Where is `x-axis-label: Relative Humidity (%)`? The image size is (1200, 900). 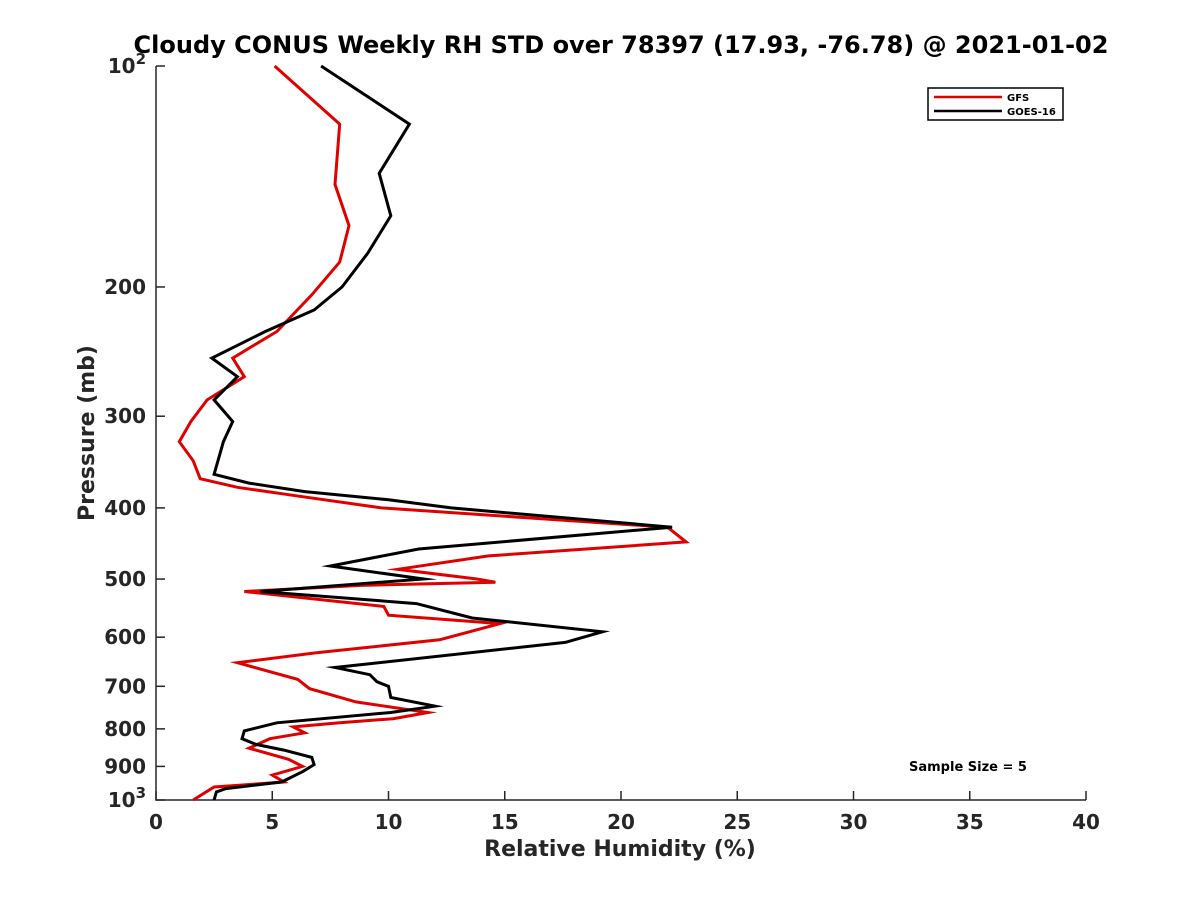
x-axis-label: Relative Humidity (%) is located at coordinates (620, 849).